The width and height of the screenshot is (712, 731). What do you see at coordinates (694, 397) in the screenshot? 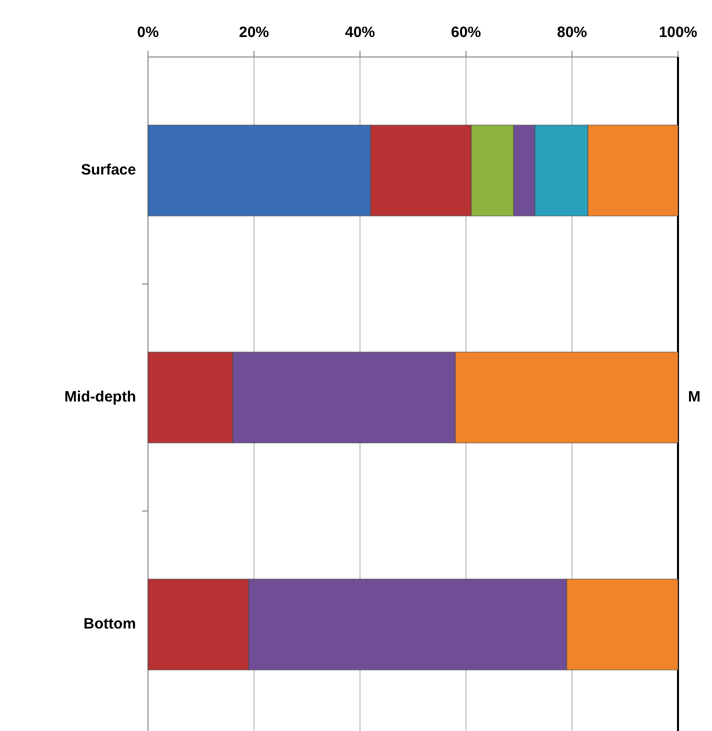
I see `text: M` at bounding box center [694, 397].